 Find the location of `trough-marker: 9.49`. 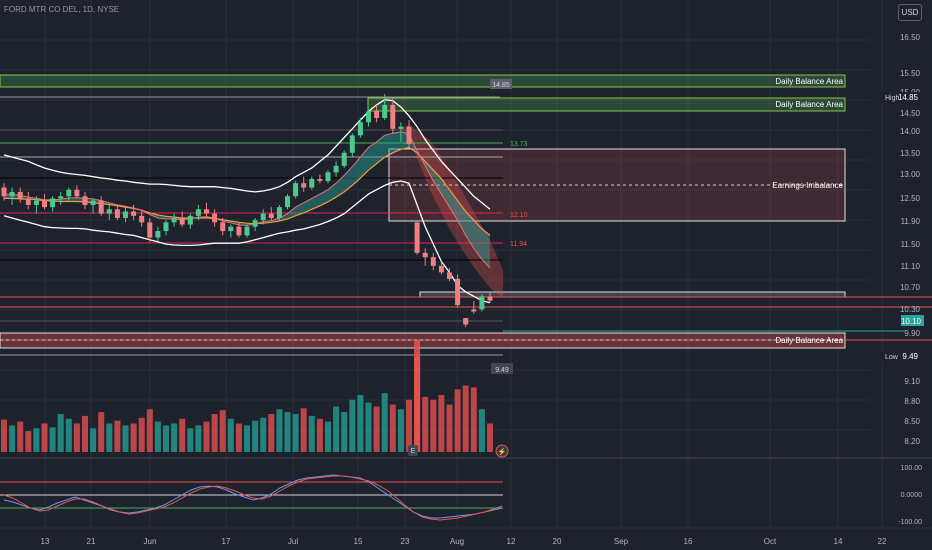

trough-marker: 9.49 is located at coordinates (502, 370).